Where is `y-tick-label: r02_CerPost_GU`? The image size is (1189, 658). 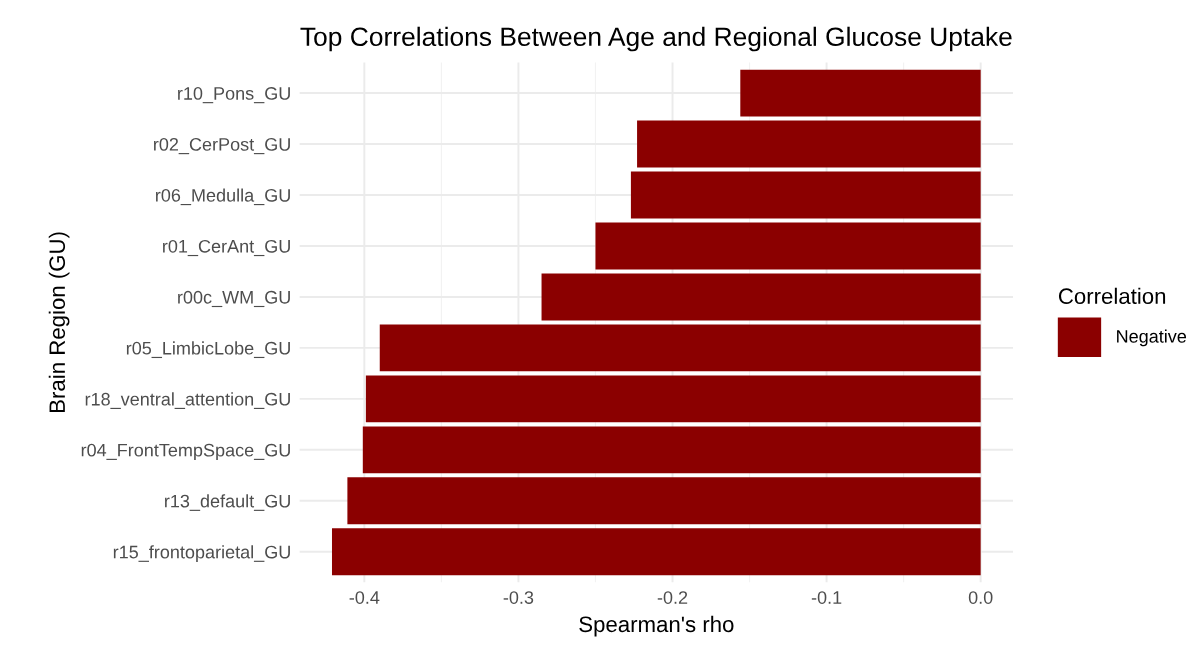 y-tick-label: r02_CerPost_GU is located at coordinates (222, 146).